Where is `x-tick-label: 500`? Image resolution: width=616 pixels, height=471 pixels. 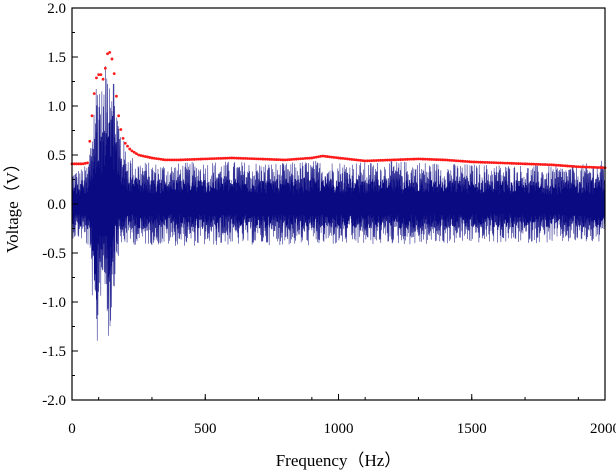
x-tick-label: 500 is located at coordinates (205, 429).